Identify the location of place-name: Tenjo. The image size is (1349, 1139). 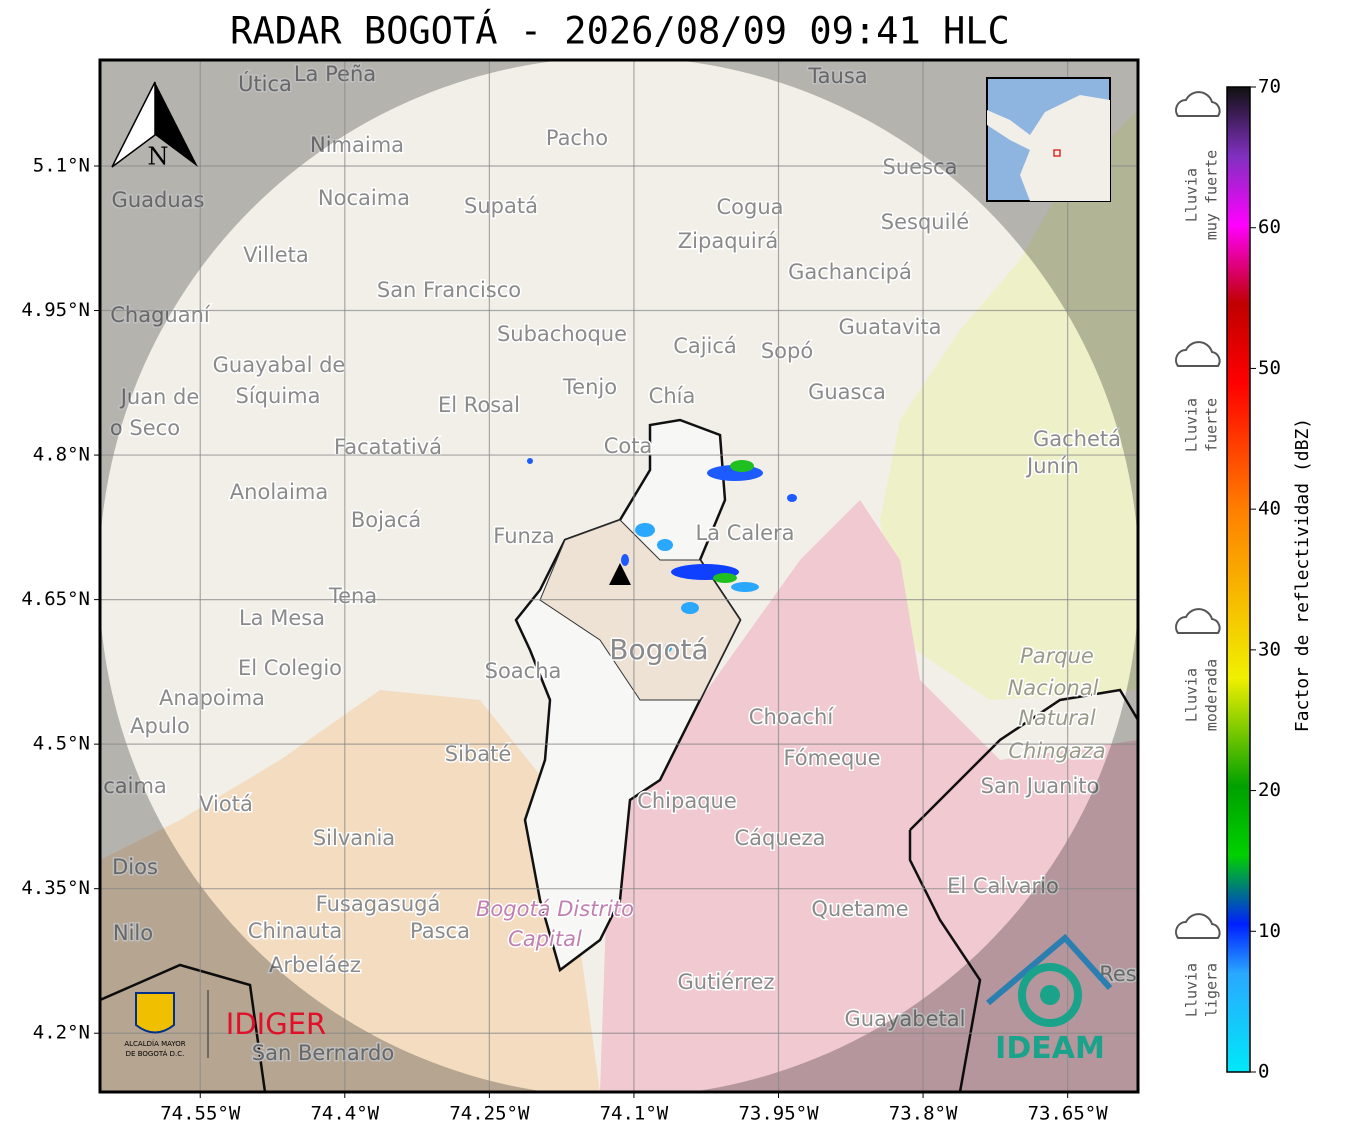
(589, 387).